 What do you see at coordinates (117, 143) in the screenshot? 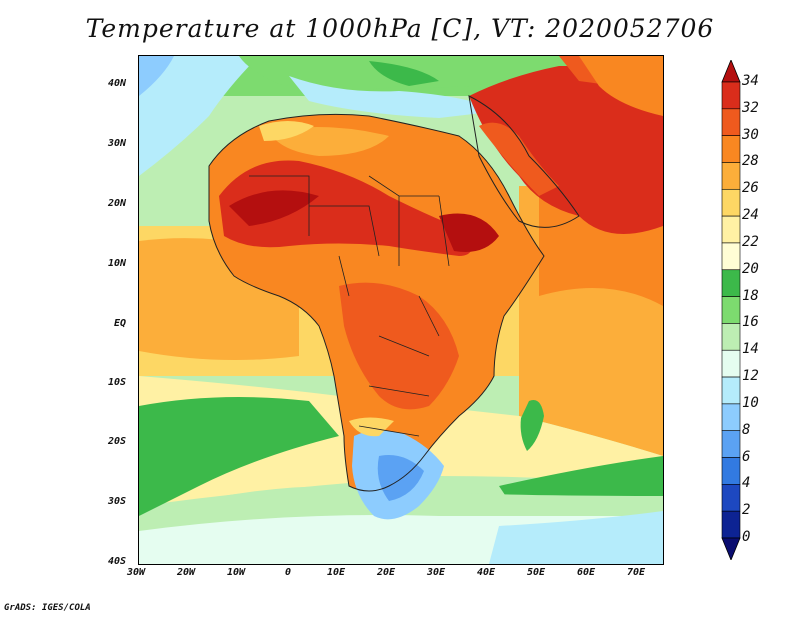
I see `lat-label-30n: 30N` at bounding box center [117, 143].